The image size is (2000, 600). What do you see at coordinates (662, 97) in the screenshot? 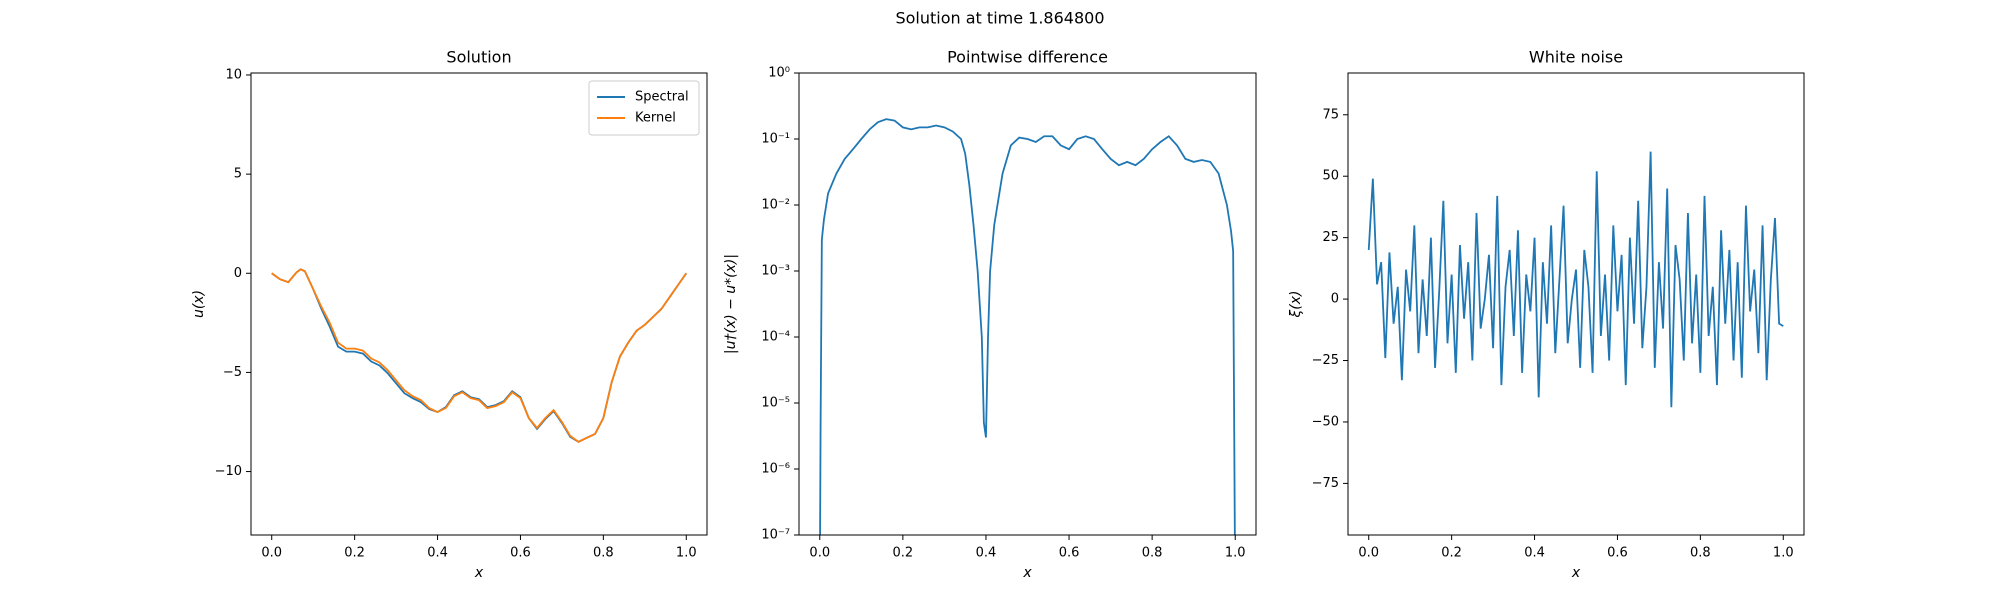
I see `legend-label: Spectral` at bounding box center [662, 97].